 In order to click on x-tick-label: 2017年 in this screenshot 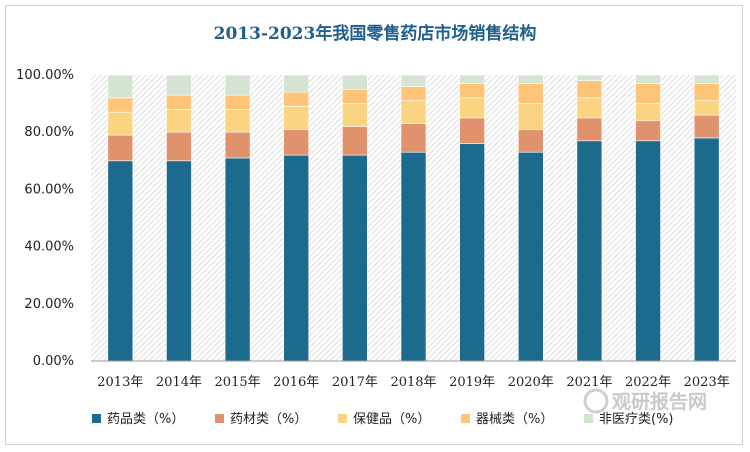, I will do `click(355, 382)`.